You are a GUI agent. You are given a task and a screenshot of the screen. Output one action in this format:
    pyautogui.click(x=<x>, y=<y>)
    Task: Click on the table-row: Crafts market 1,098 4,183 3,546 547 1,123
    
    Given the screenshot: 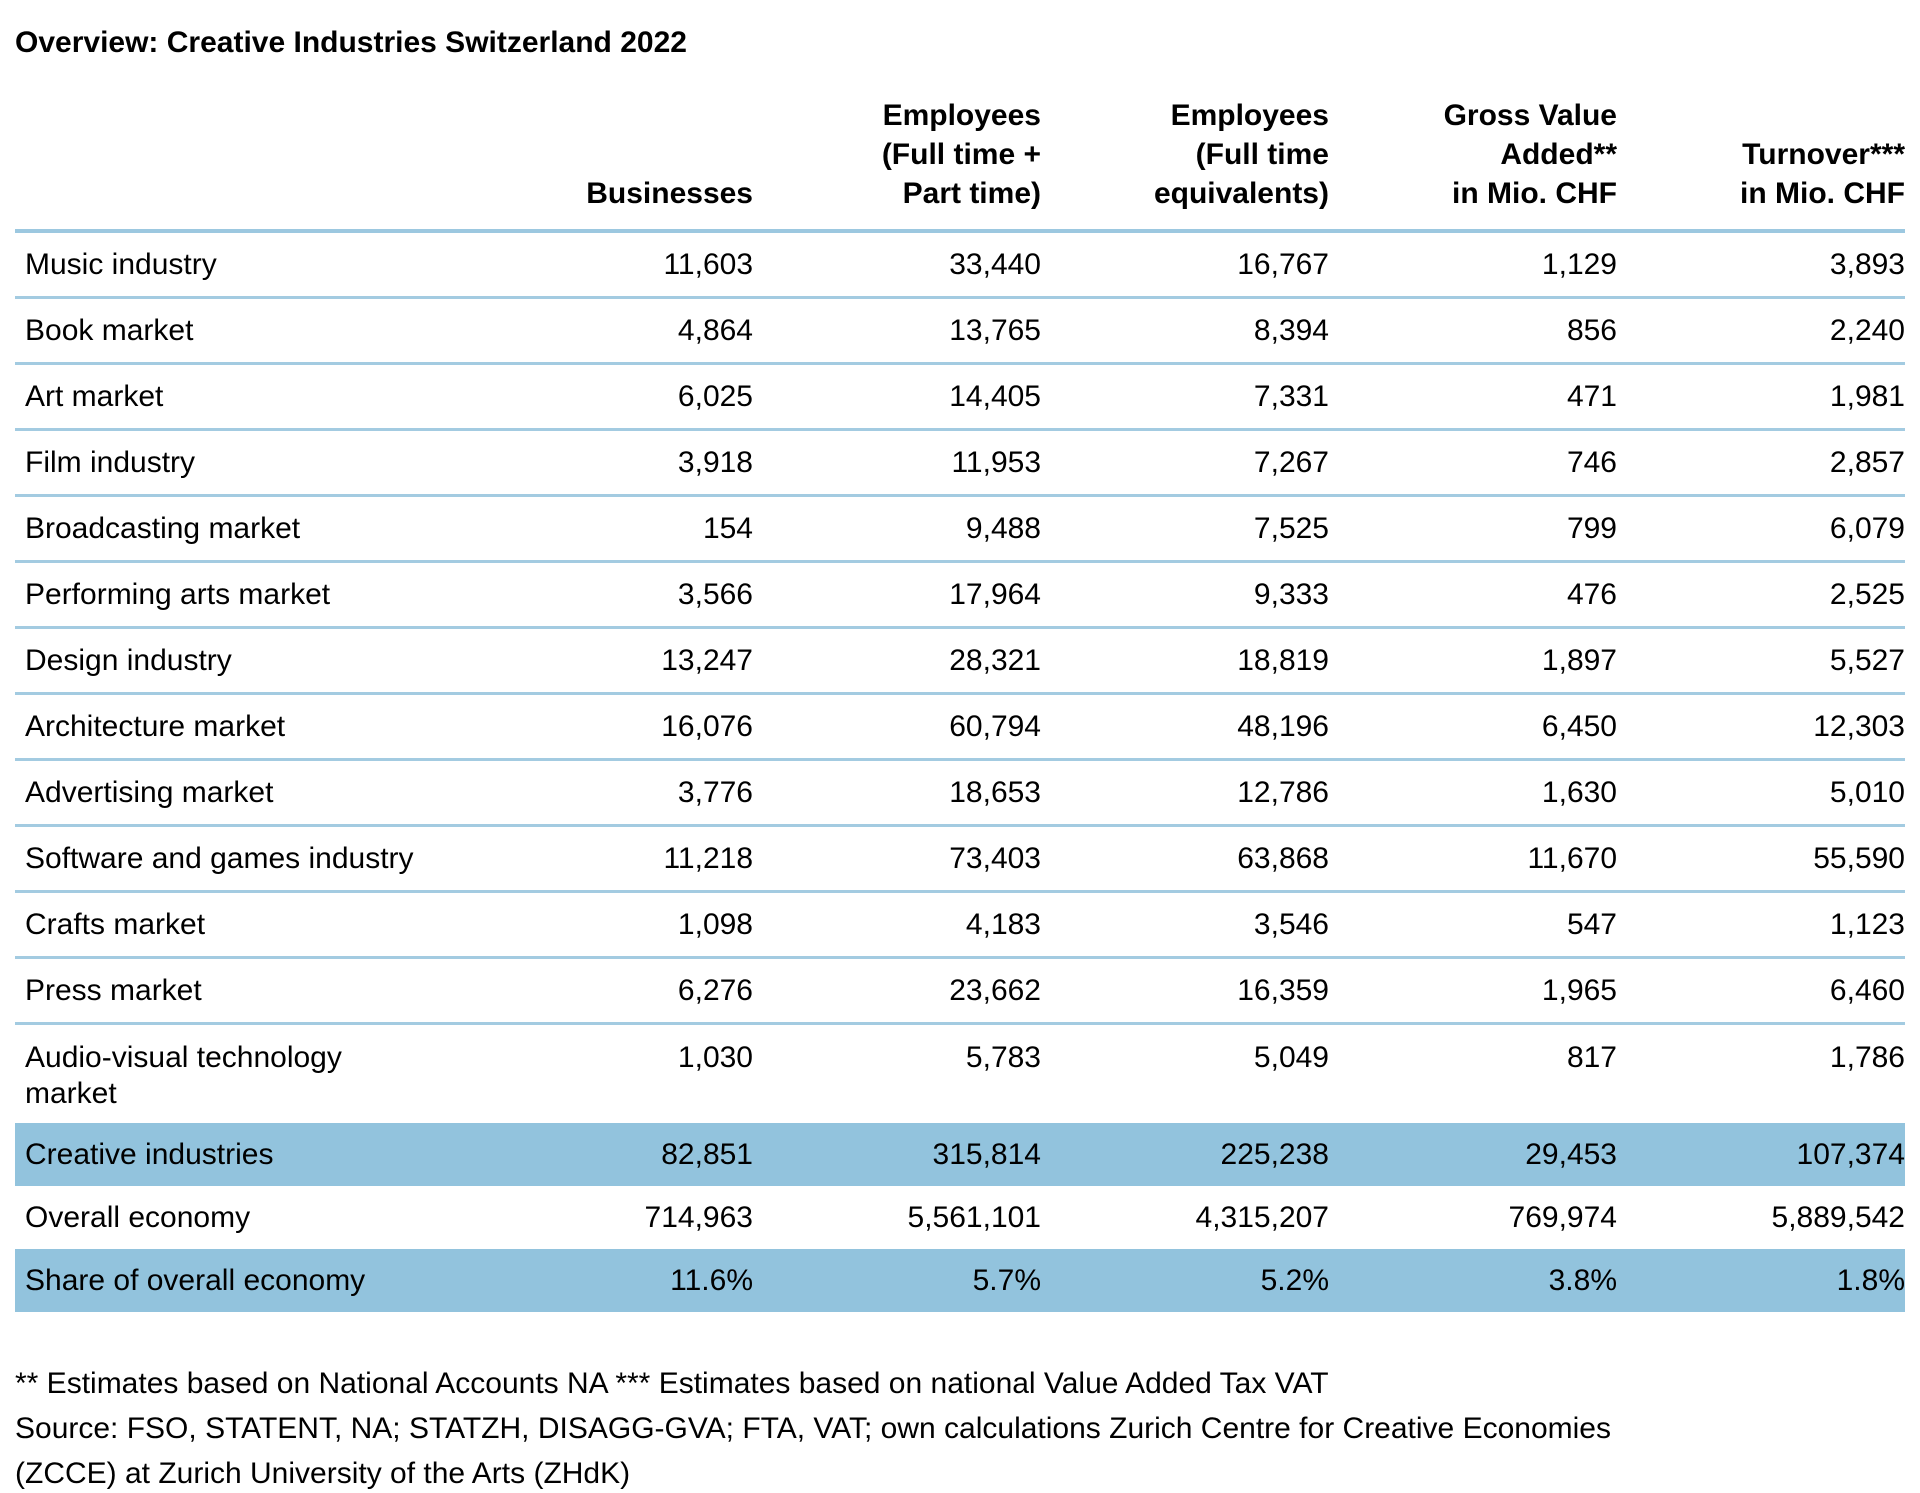 What is the action you would take?
    pyautogui.click(x=960, y=925)
    